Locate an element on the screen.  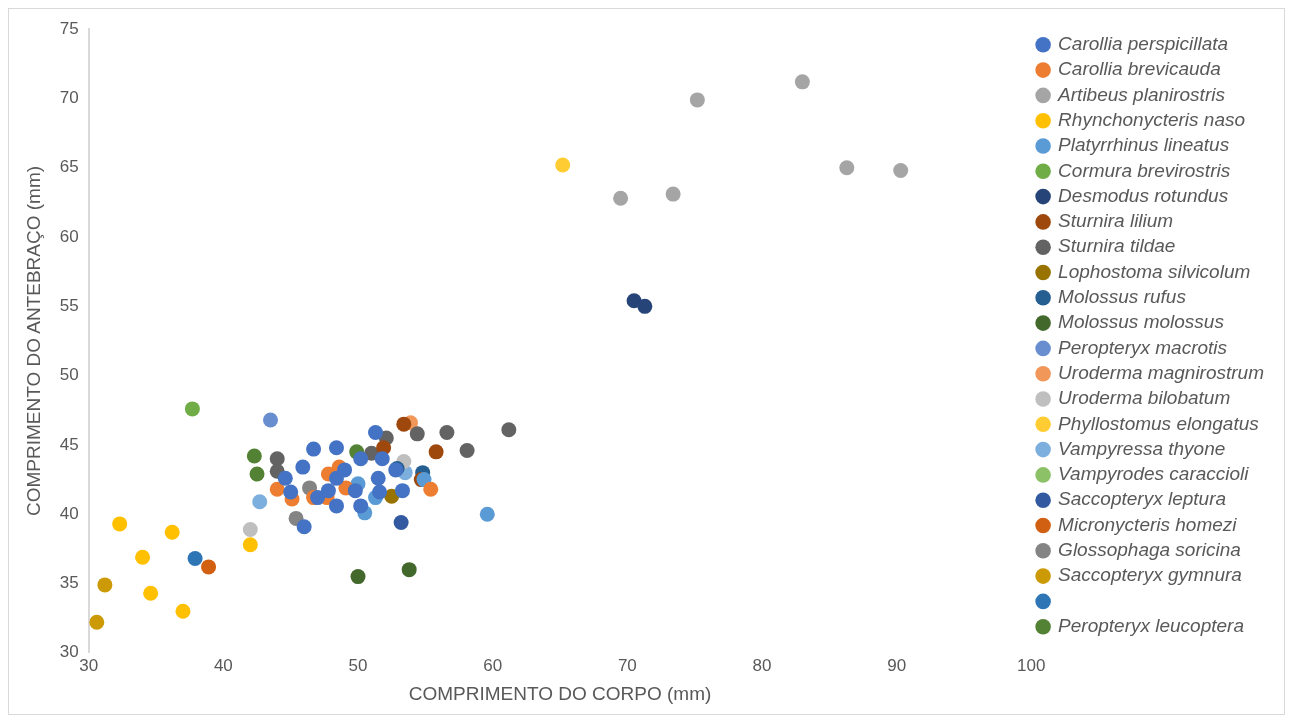
y-tick-label: 35 is located at coordinates (69, 583).